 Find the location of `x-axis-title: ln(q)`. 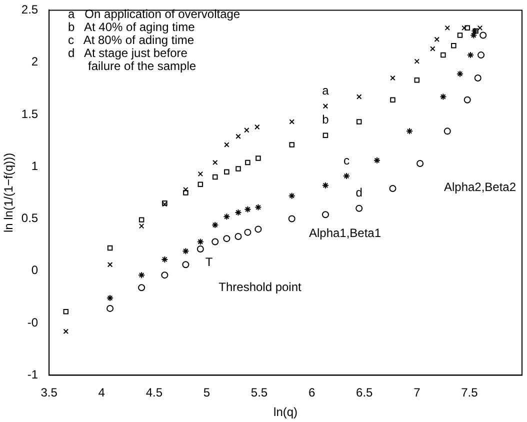

x-axis-title: ln(q) is located at coordinates (286, 412).